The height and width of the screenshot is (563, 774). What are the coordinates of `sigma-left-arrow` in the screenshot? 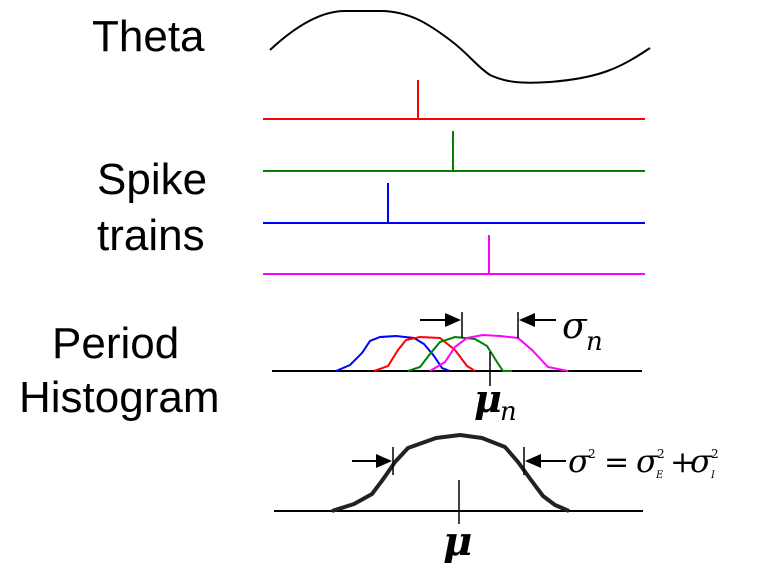 It's located at (372, 461).